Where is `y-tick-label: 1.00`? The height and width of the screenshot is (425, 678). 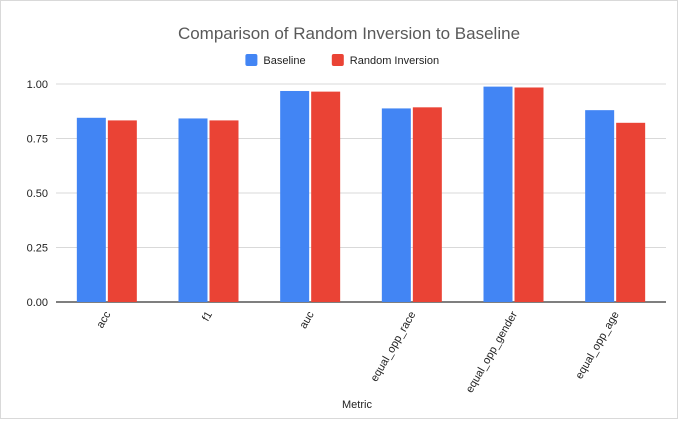 y-tick-label: 1.00 is located at coordinates (37, 85).